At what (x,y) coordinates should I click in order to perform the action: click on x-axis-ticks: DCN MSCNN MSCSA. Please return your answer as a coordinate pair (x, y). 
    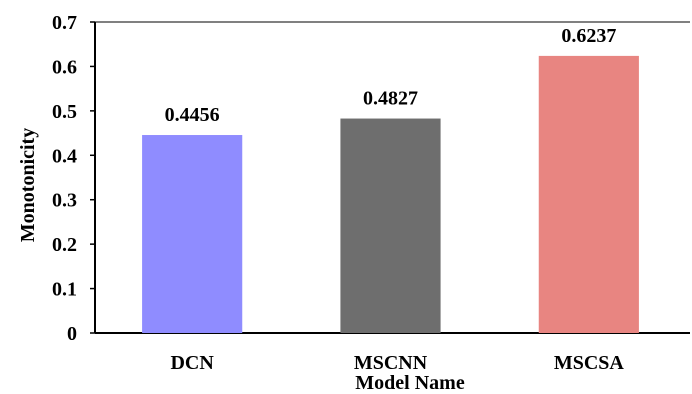
    Looking at the image, I should click on (397, 363).